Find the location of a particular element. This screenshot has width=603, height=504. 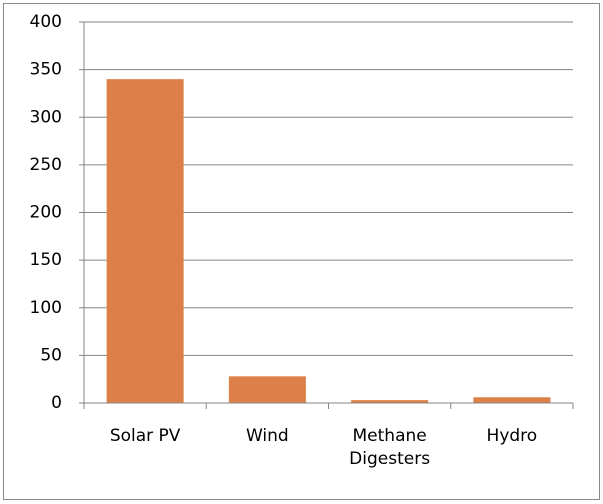

x-tick-label: Hydro is located at coordinates (512, 436).